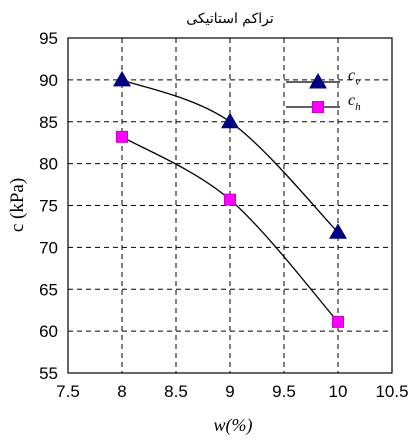 The image size is (412, 441). Describe the element at coordinates (48, 373) in the screenshot. I see `y-tick-label: 55` at that location.